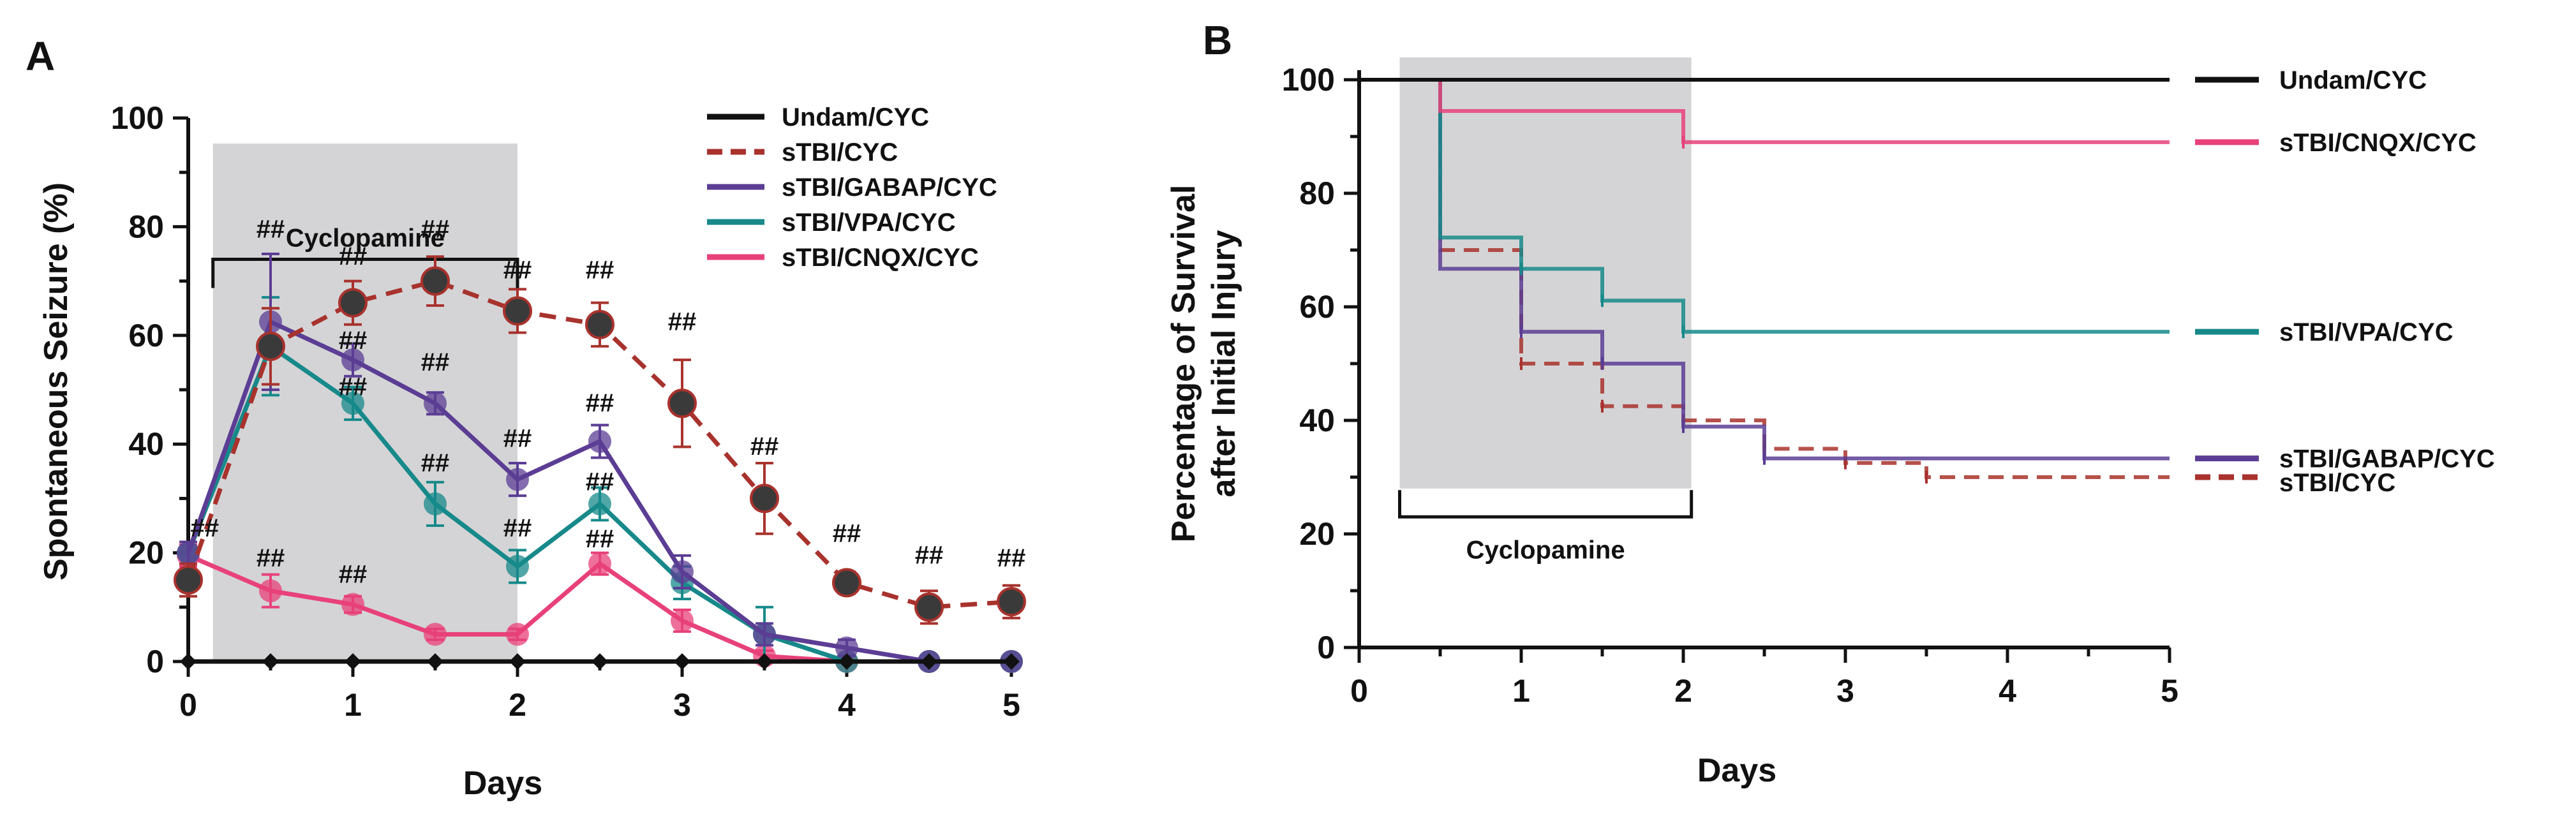 The width and height of the screenshot is (2576, 828). What do you see at coordinates (1326, 648) in the screenshot?
I see `y-tick-label: 0` at bounding box center [1326, 648].